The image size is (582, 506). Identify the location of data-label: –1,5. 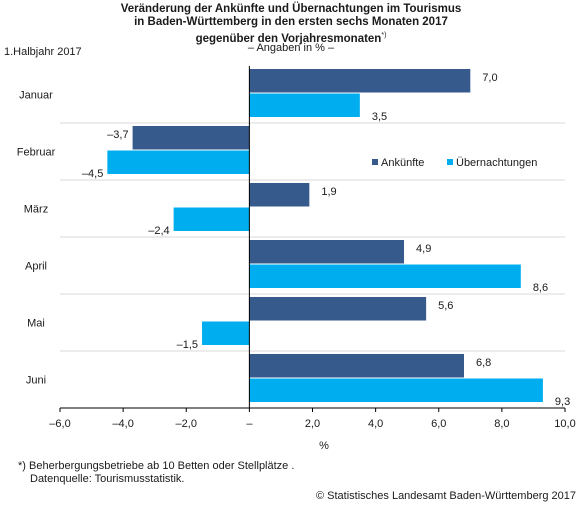
(187, 345).